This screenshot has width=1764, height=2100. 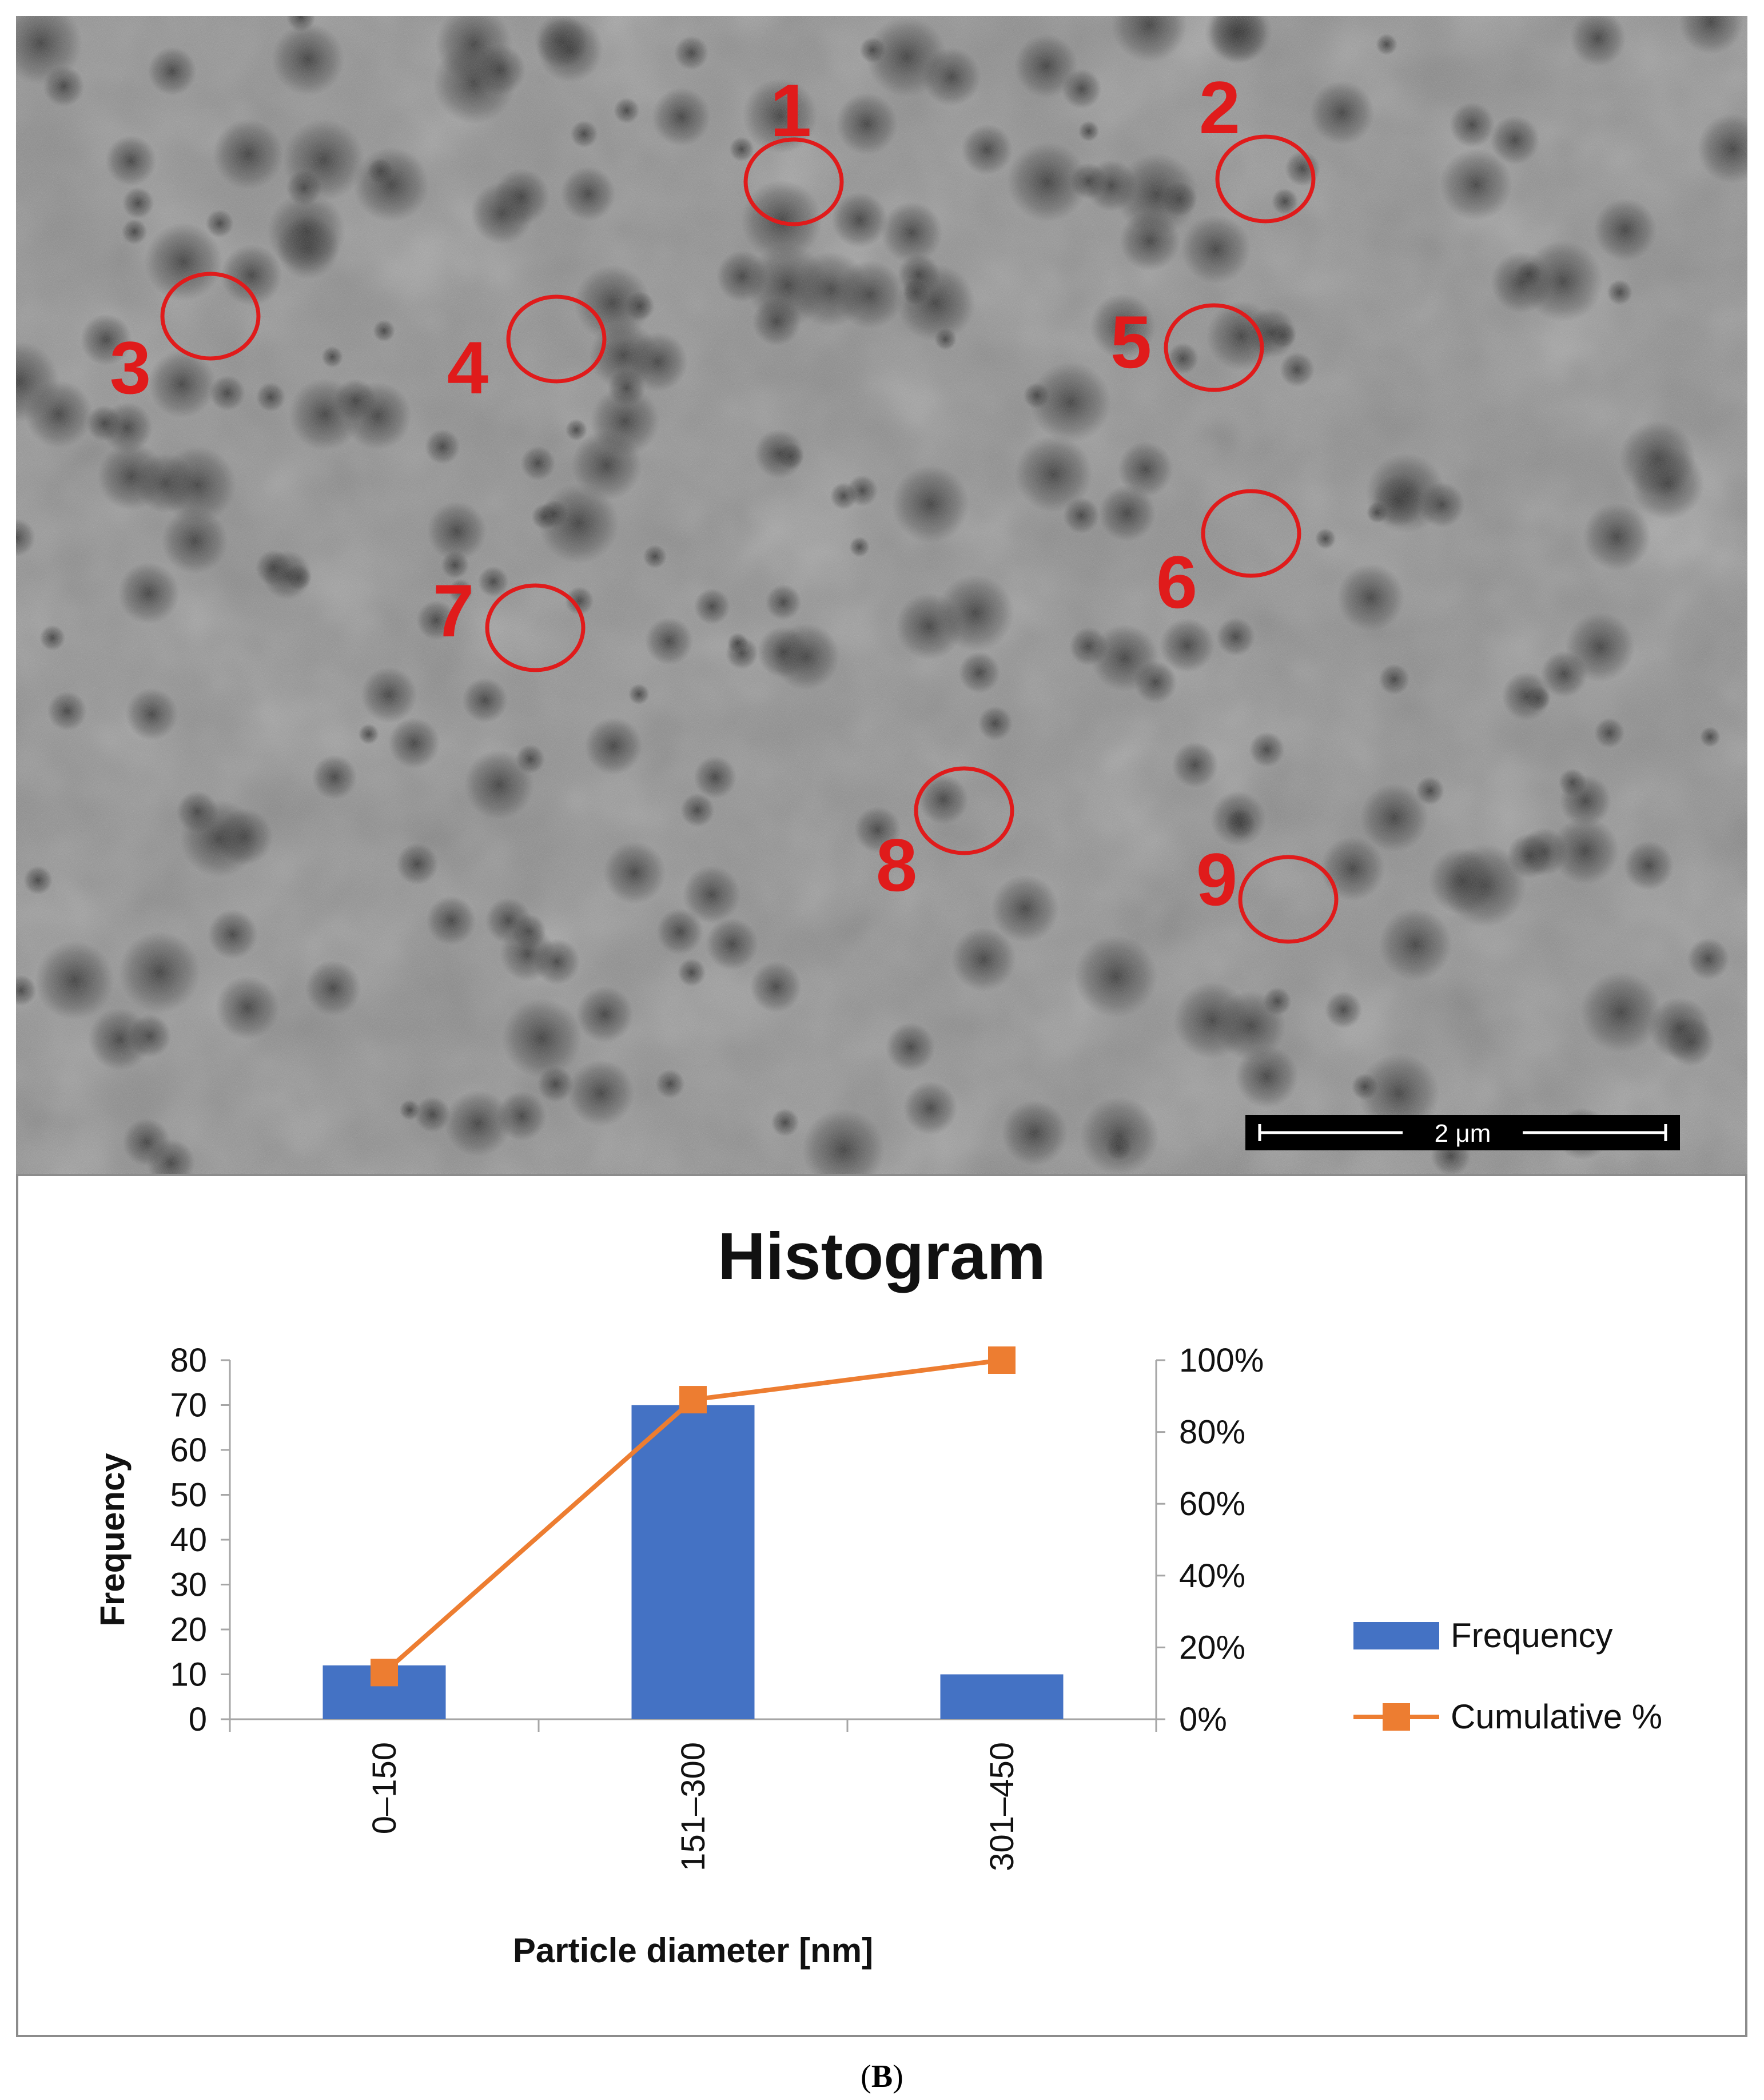 I want to click on particle-number: 4, so click(x=467, y=367).